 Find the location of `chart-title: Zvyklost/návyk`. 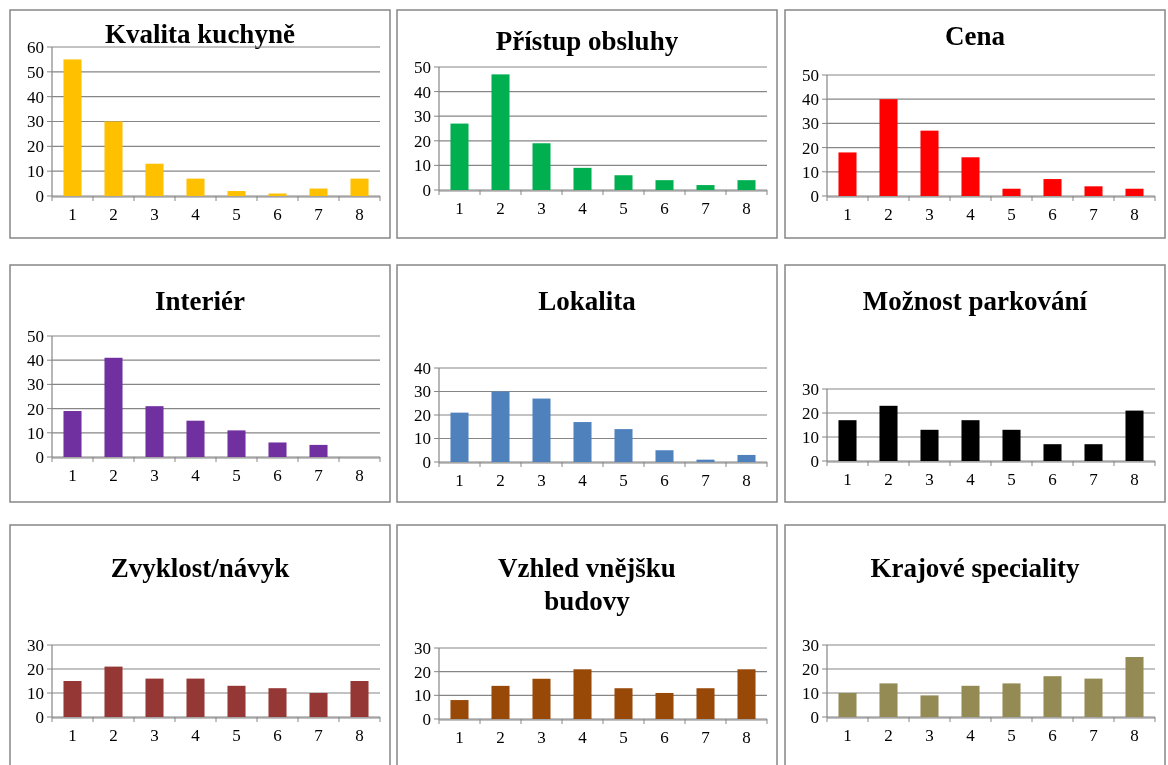

chart-title: Zvyklost/návyk is located at coordinates (200, 568).